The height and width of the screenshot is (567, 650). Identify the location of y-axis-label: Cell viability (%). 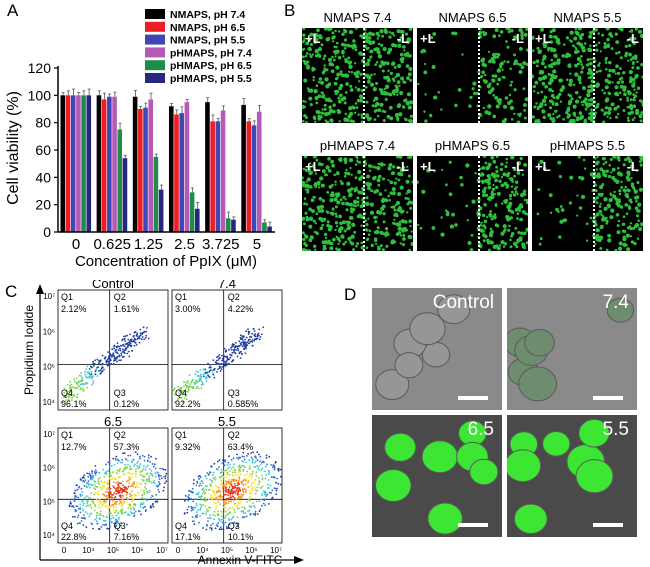
(13, 148).